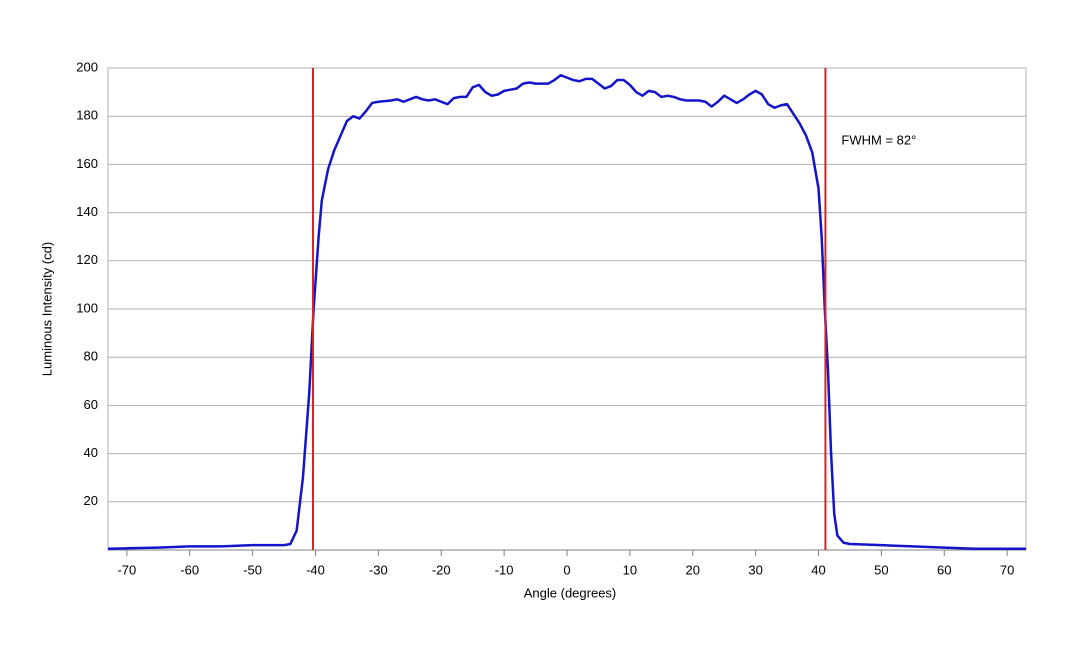  I want to click on x-tick-label: 60, so click(944, 569).